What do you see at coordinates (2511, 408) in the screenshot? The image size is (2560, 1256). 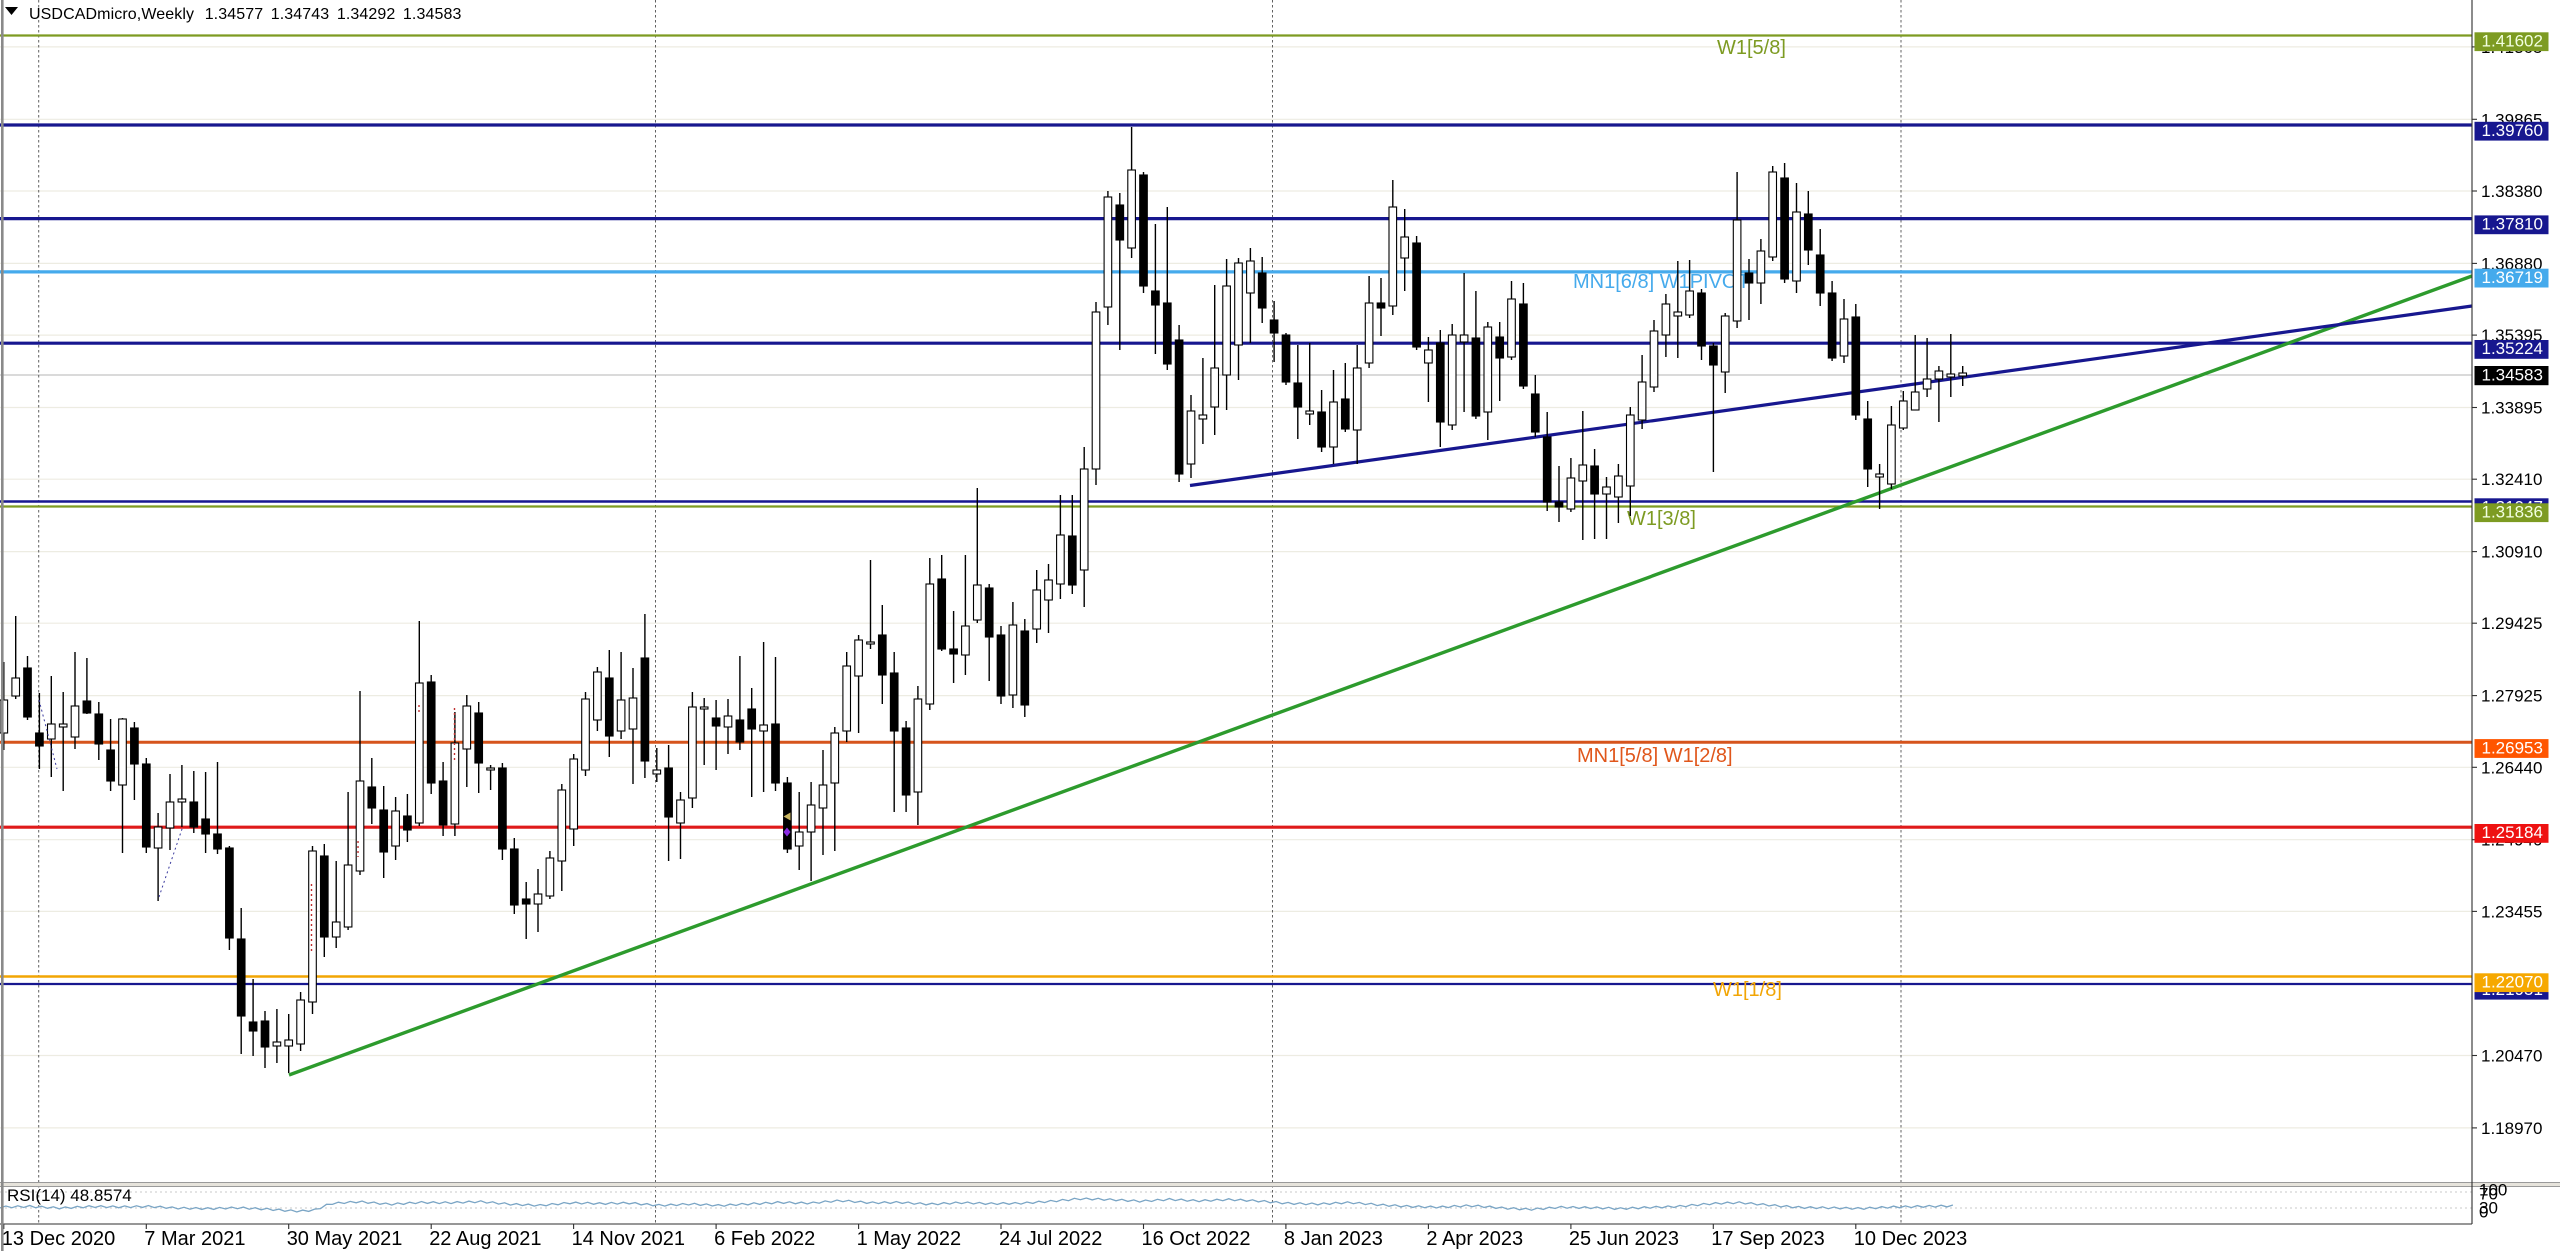 I see `svg-text: 1.33895` at bounding box center [2511, 408].